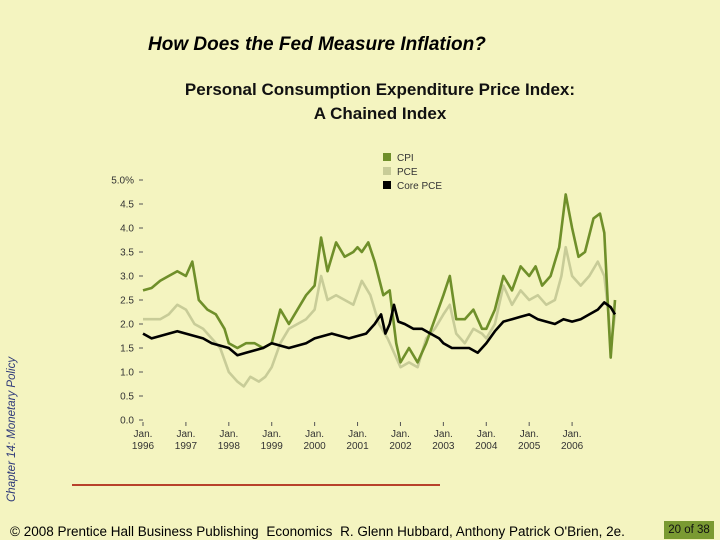 The width and height of the screenshot is (720, 540). What do you see at coordinates (317, 44) in the screenshot?
I see `slide-title: How Does the Fed Measure Inflation?` at bounding box center [317, 44].